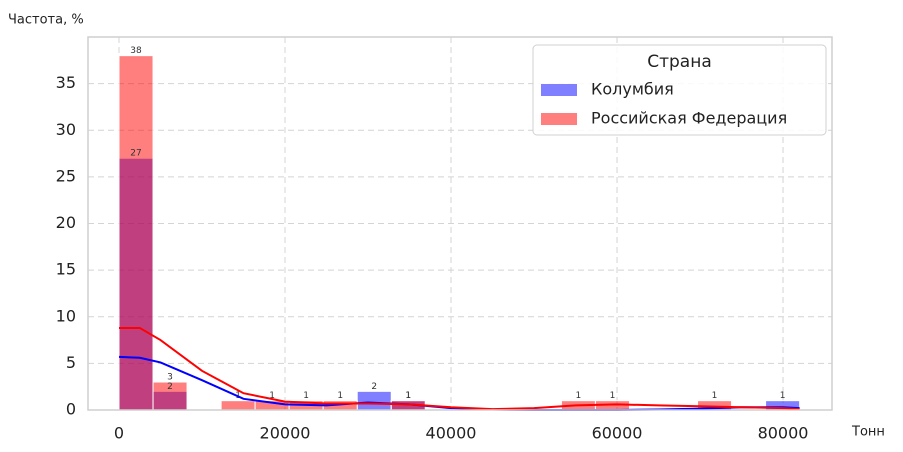 Image resolution: width=903 pixels, height=452 pixels. Describe the element at coordinates (46, 20) in the screenshot. I see `y-axis-label: Частота, %` at that location.